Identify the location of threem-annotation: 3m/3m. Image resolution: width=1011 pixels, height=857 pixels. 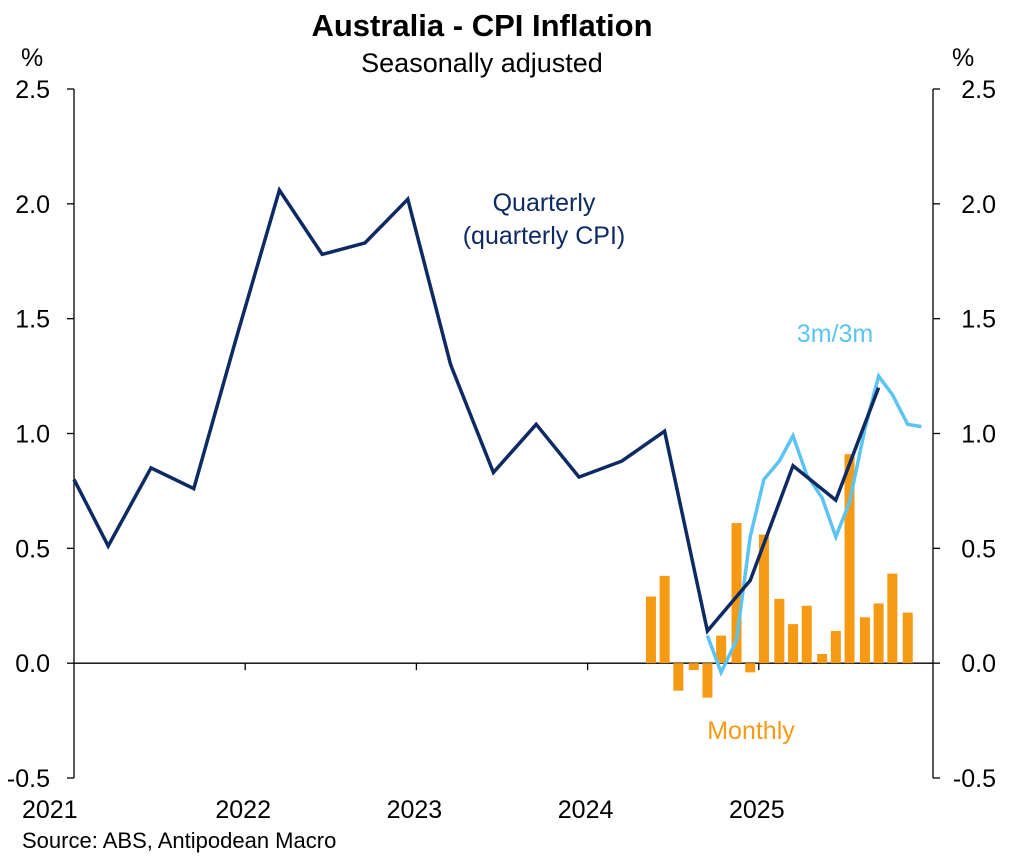
(835, 334).